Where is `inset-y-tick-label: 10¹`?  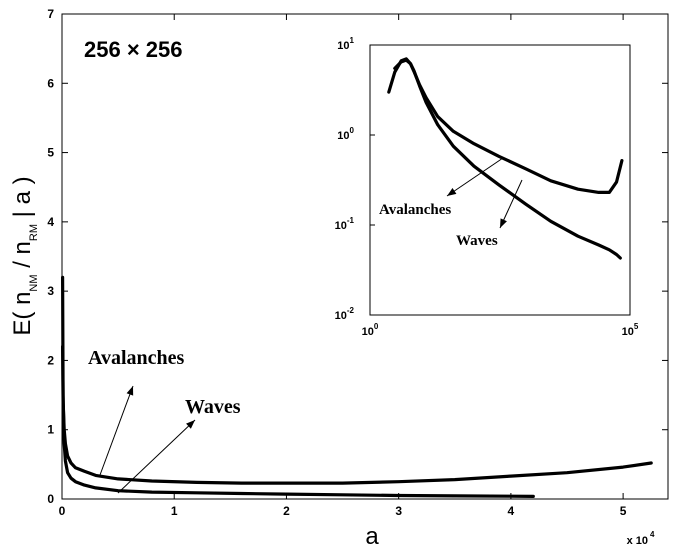 inset-y-tick-label: 10¹ is located at coordinates (345, 44).